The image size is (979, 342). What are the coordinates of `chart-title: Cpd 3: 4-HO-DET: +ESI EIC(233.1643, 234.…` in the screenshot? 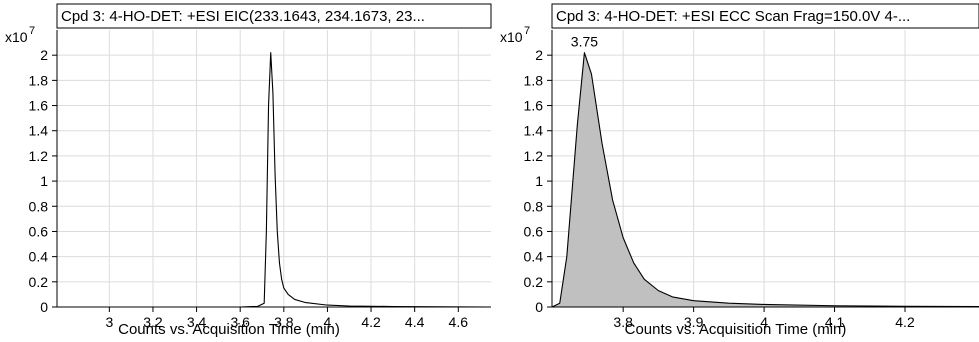 It's located at (243, 16).